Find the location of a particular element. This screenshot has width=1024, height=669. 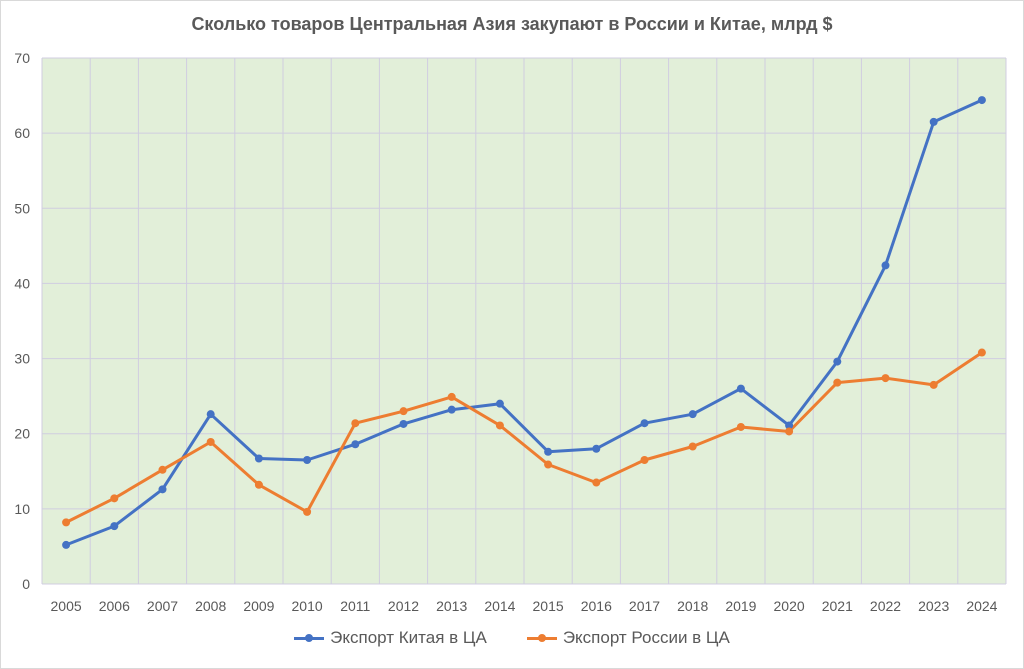

x-tick-label: 2017 is located at coordinates (644, 606).